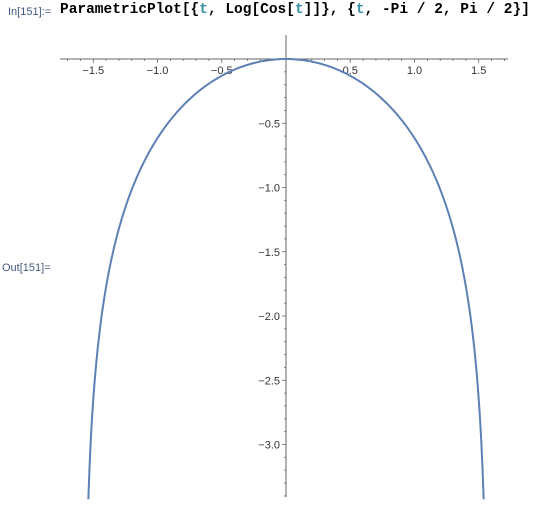  I want to click on x-tick-label: −1.5, so click(93, 71).